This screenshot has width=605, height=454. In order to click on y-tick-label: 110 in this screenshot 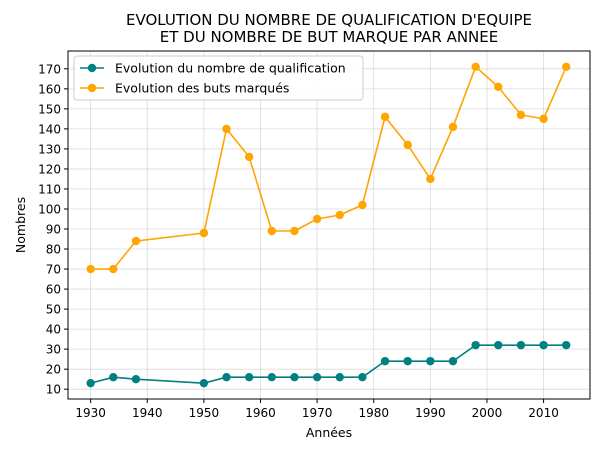, I will do `click(49, 189)`.